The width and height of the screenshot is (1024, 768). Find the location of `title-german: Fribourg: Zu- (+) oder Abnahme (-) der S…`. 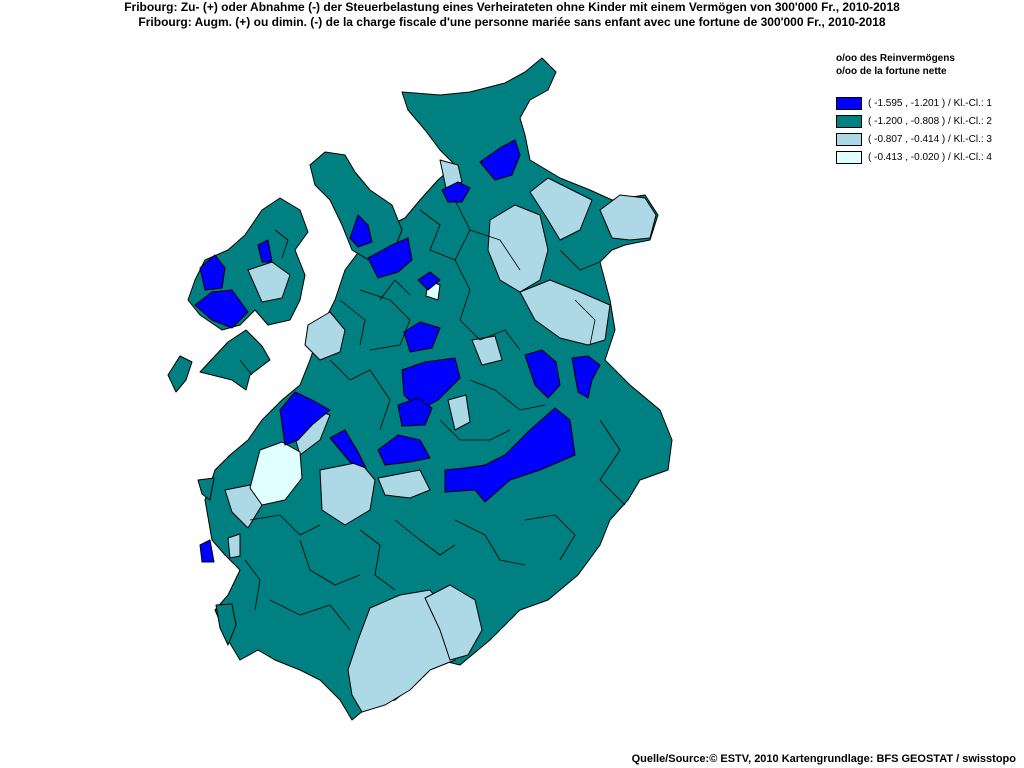

title-german: Fribourg: Zu- (+) oder Abnahme (-) der S… is located at coordinates (512, 7).